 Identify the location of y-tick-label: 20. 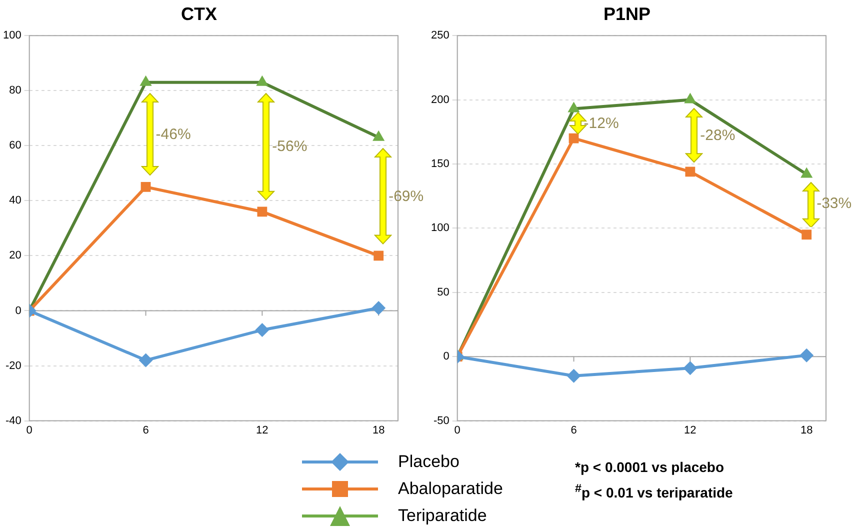
(15, 256).